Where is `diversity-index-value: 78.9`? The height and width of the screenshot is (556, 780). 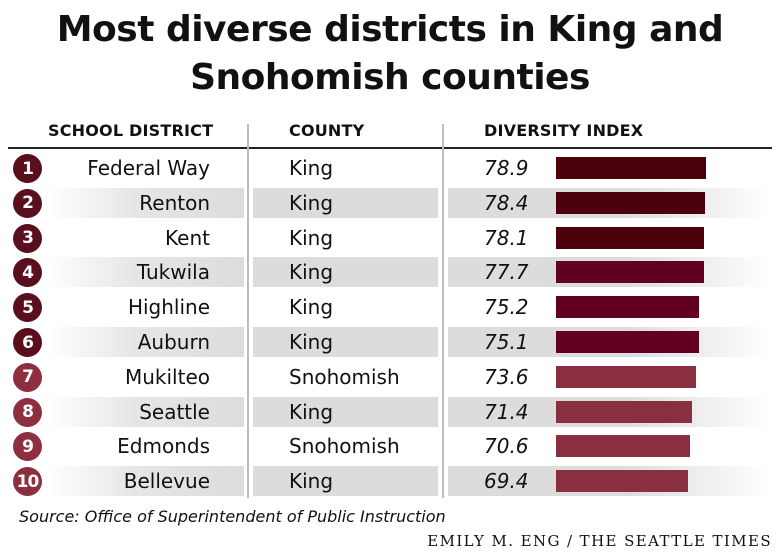
diversity-index-value: 78.9 is located at coordinates (506, 168).